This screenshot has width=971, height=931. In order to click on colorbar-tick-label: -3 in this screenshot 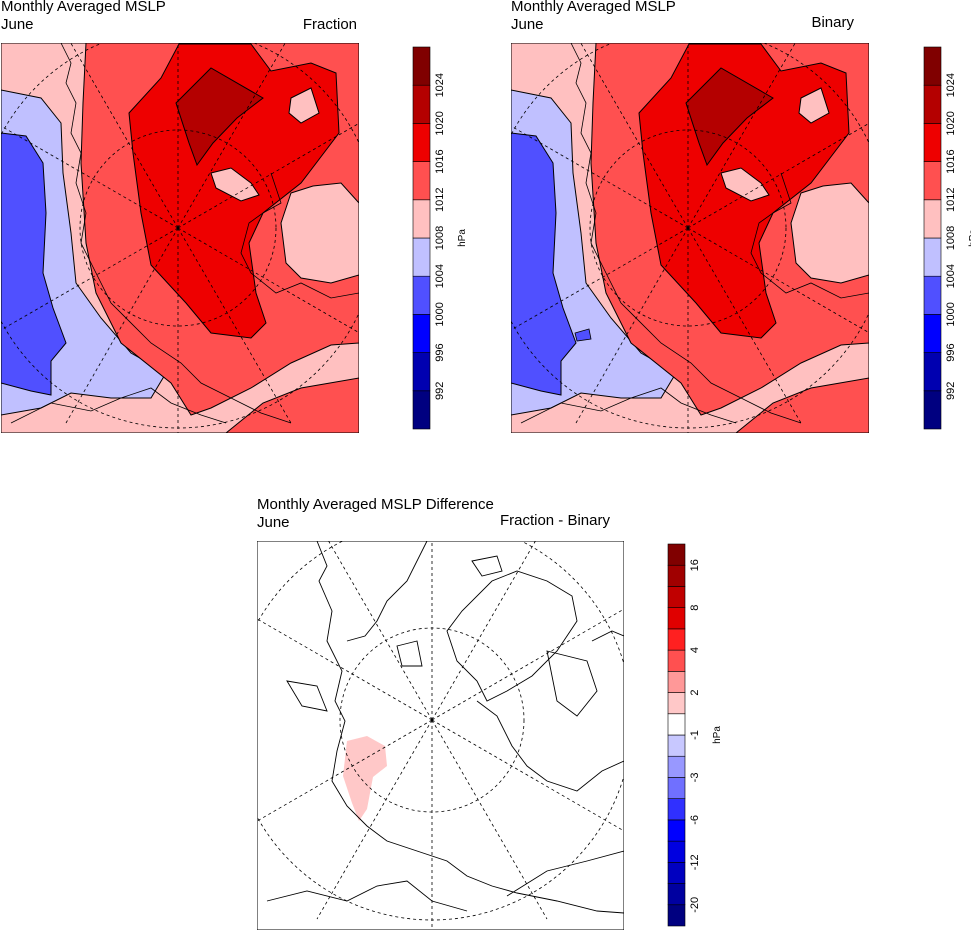, I will do `click(695, 778)`.